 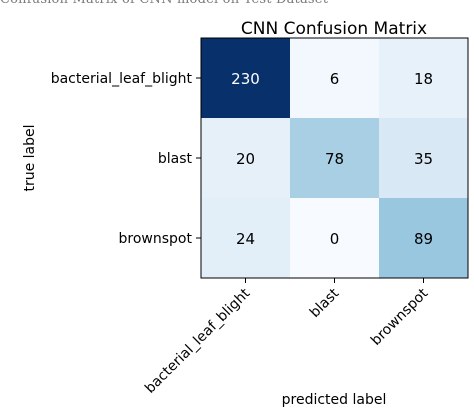 I want to click on heatmap-cell-r0-c1, so click(x=334, y=78).